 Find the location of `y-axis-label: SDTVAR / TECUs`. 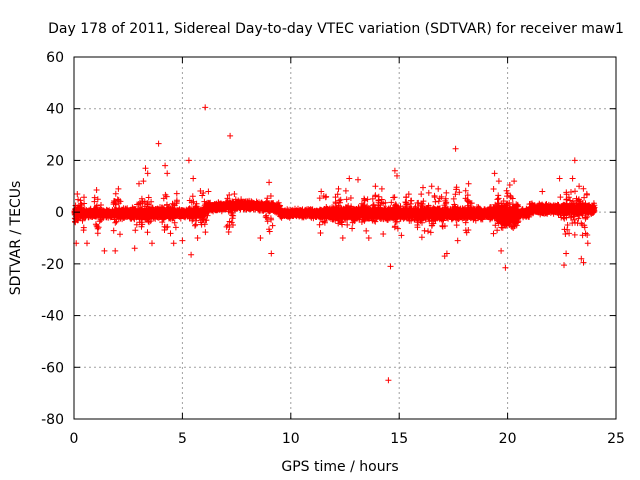

y-axis-label: SDTVAR / TECUs is located at coordinates (16, 238).